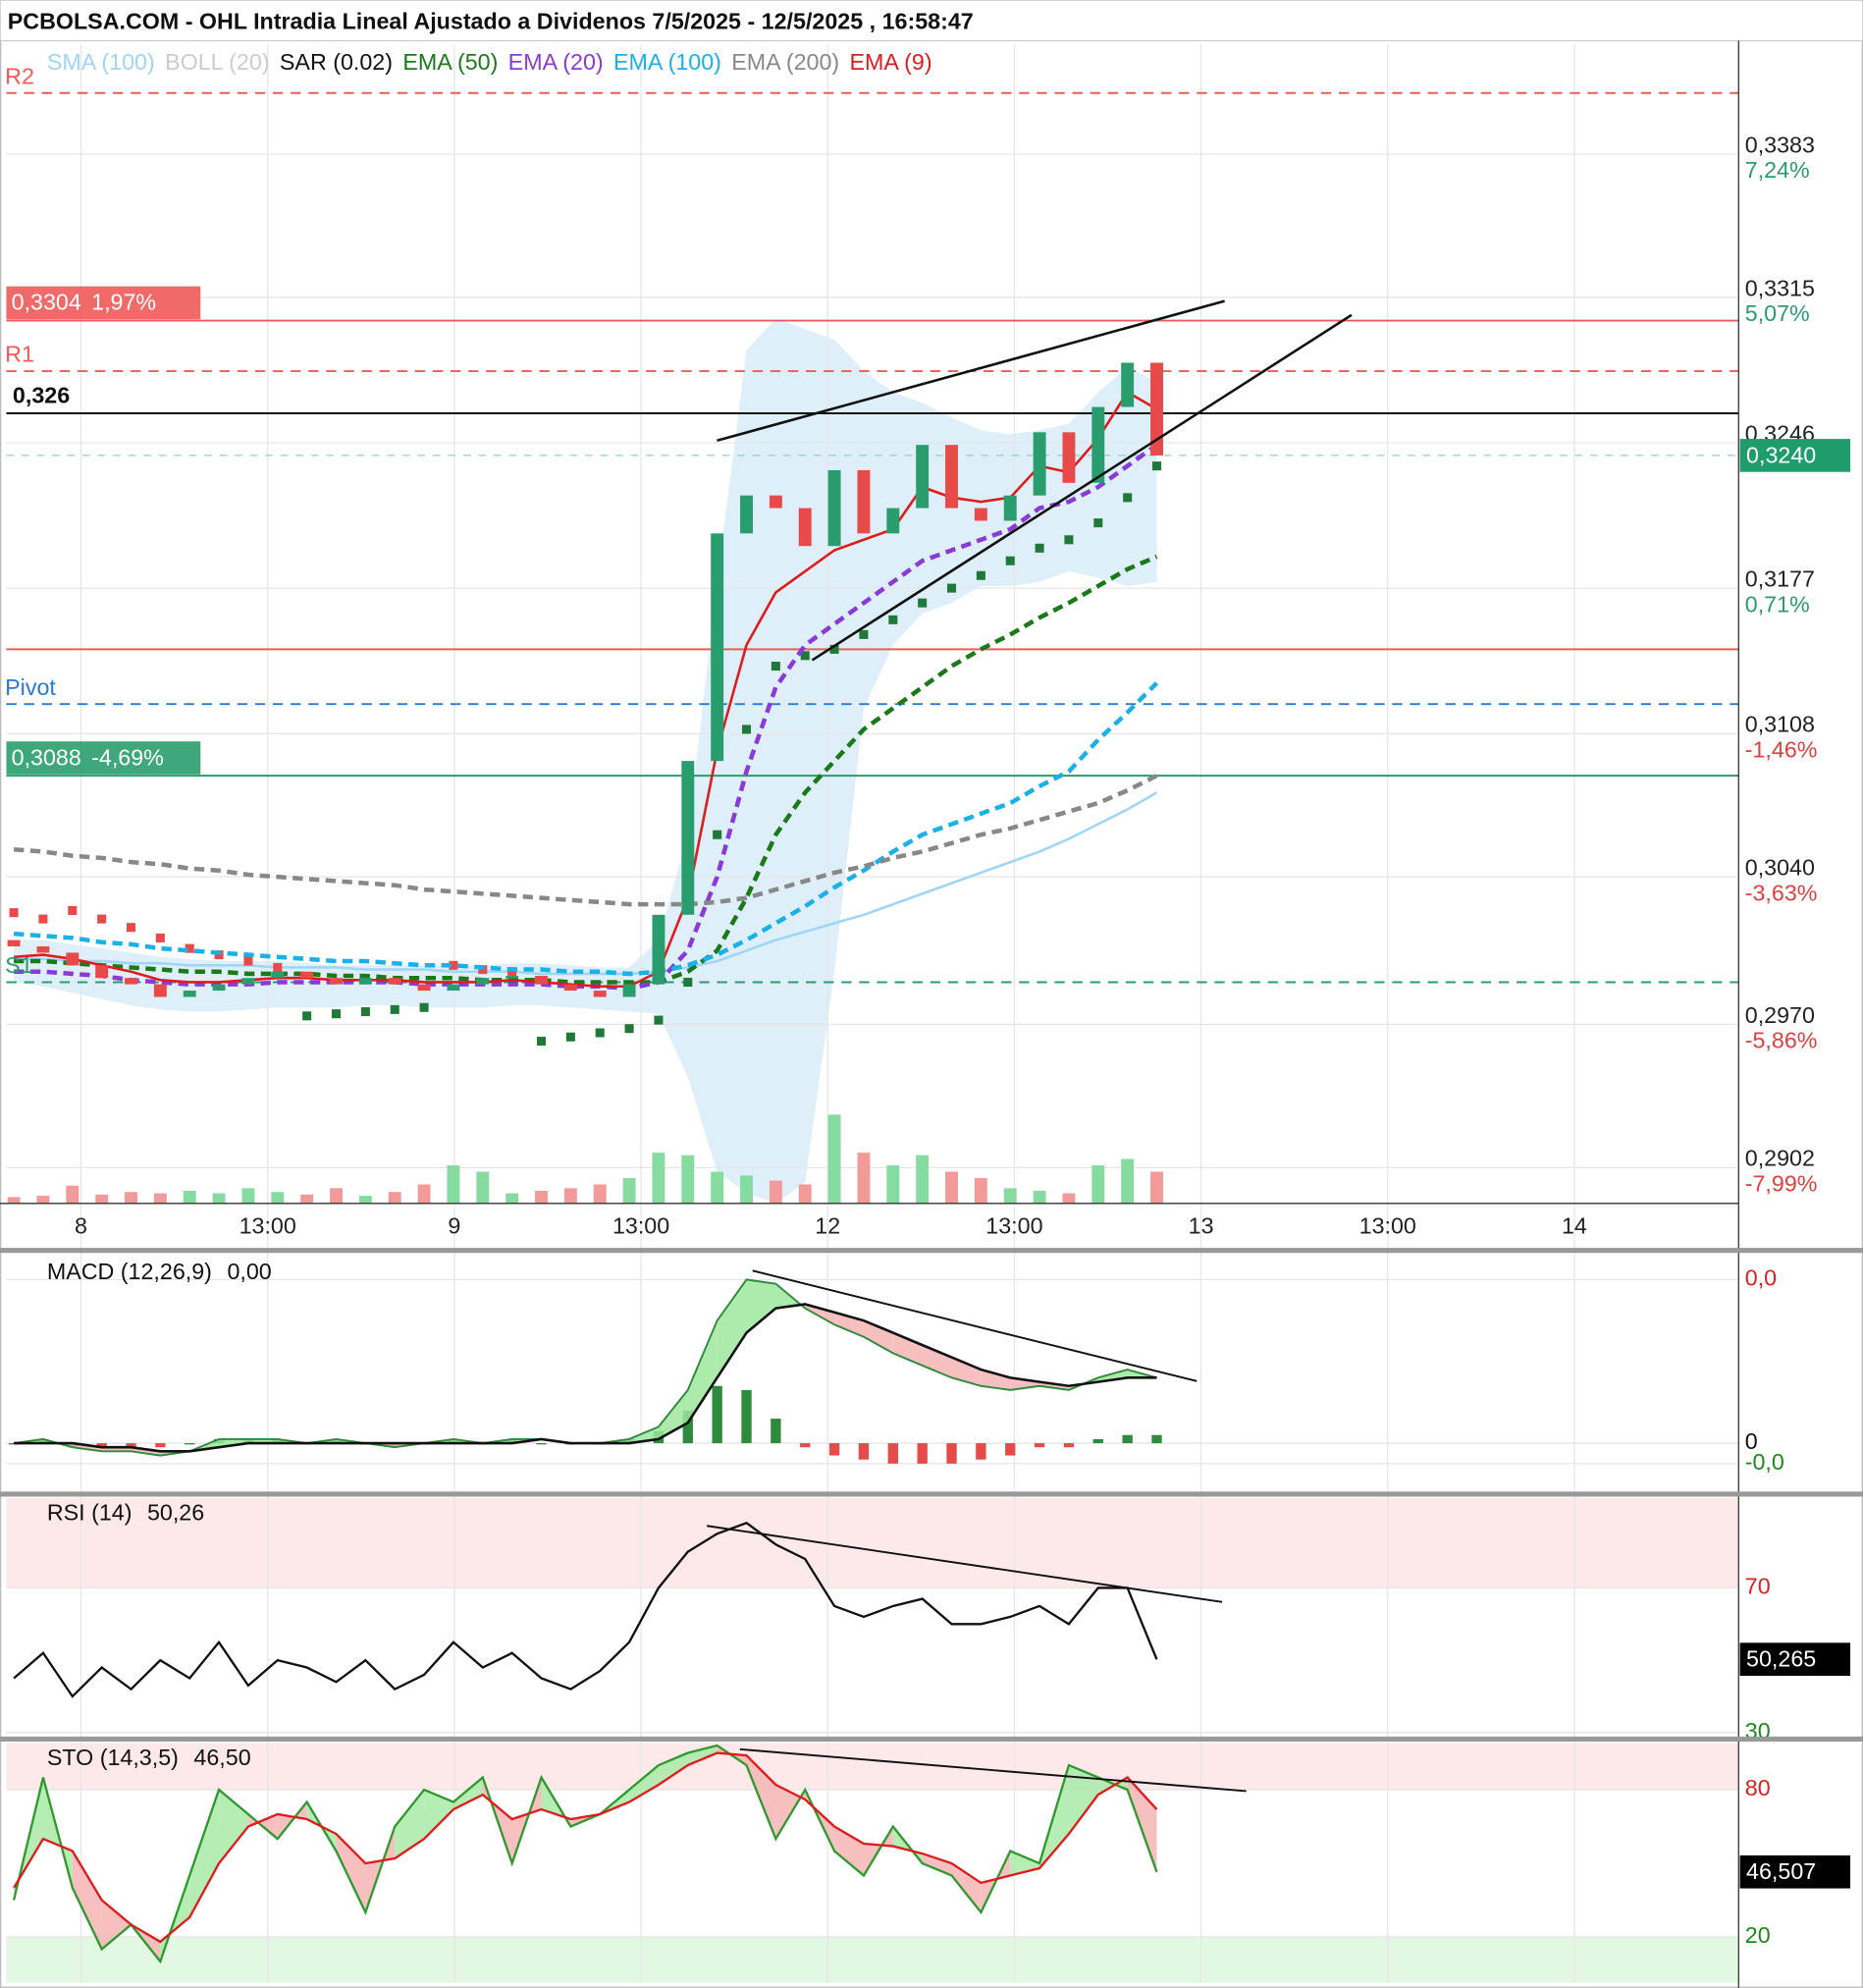 The height and width of the screenshot is (1988, 1863). What do you see at coordinates (975, 1325) in the screenshot?
I see `trendline` at bounding box center [975, 1325].